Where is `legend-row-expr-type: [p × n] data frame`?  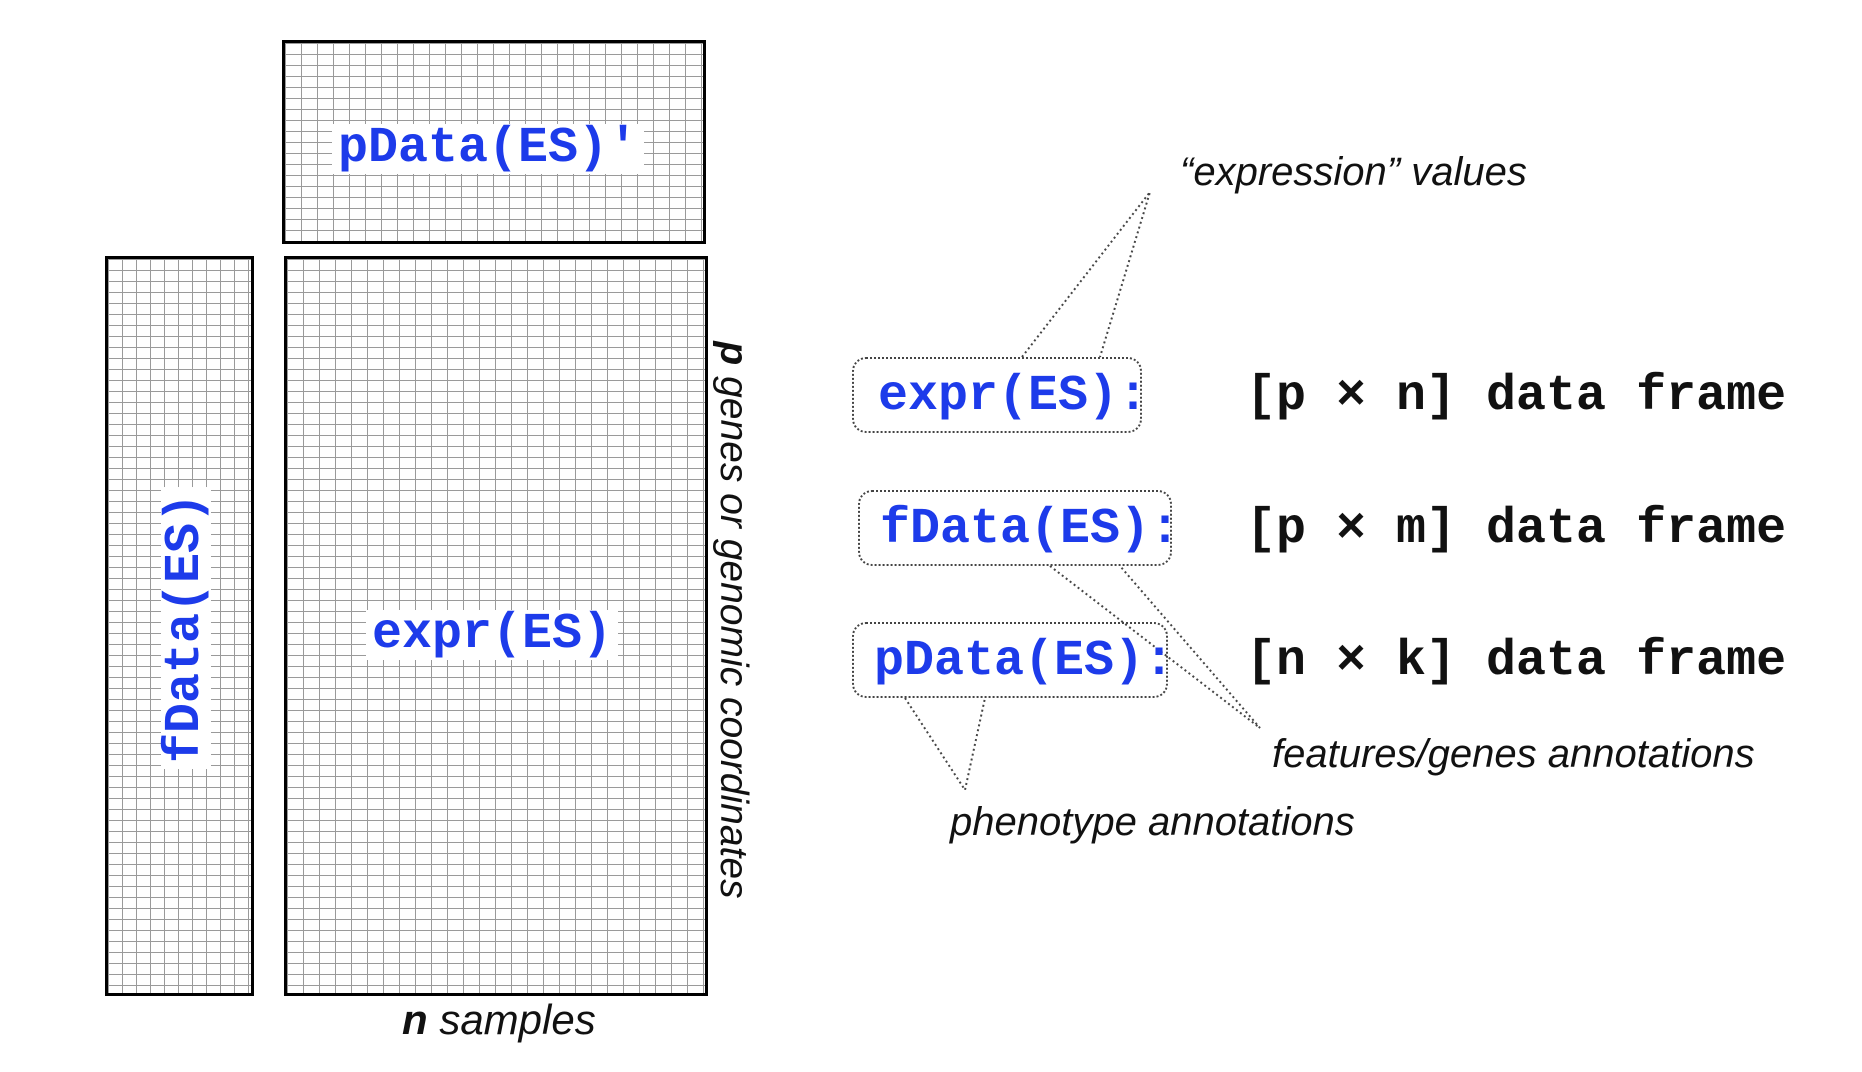 legend-row-expr-type: [p × n] data frame is located at coordinates (1516, 396).